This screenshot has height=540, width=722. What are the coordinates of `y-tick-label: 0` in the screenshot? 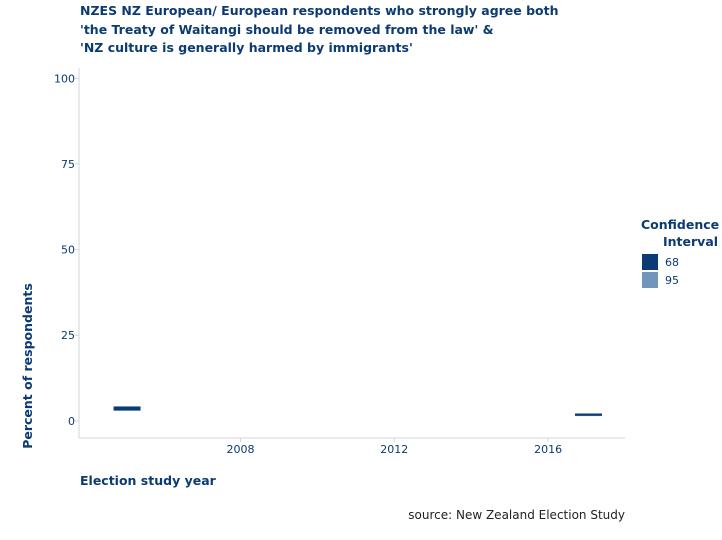 It's located at (71, 421).